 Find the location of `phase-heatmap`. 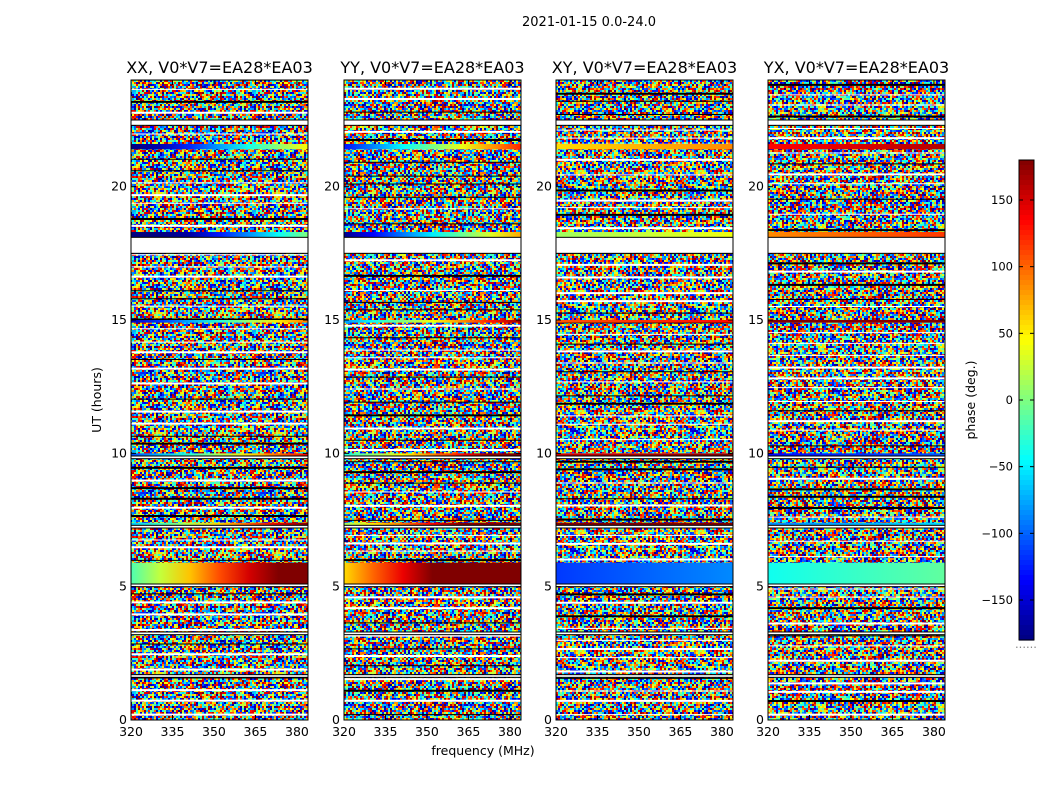

phase-heatmap is located at coordinates (219, 400).